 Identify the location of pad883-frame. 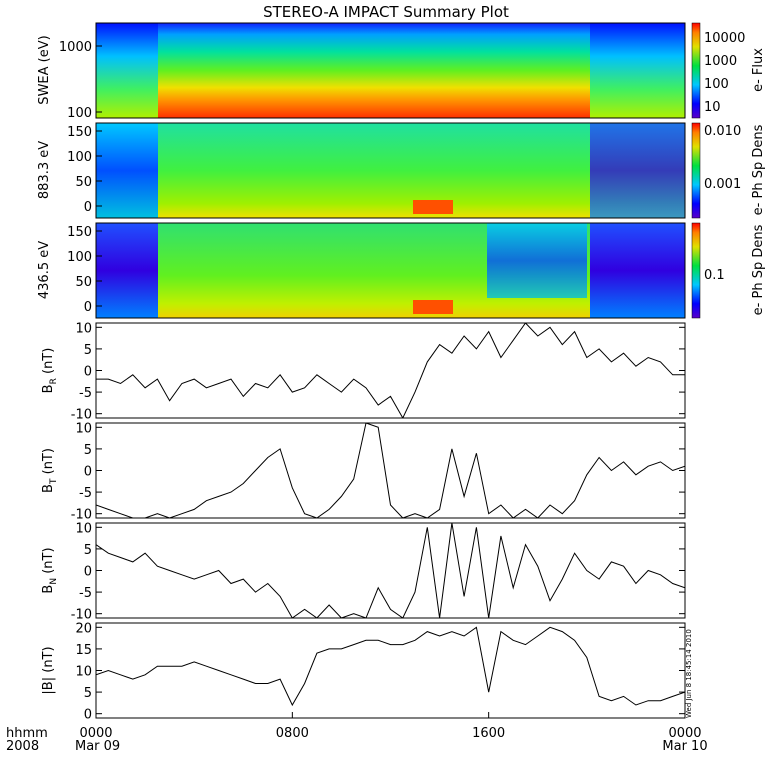
(390, 170).